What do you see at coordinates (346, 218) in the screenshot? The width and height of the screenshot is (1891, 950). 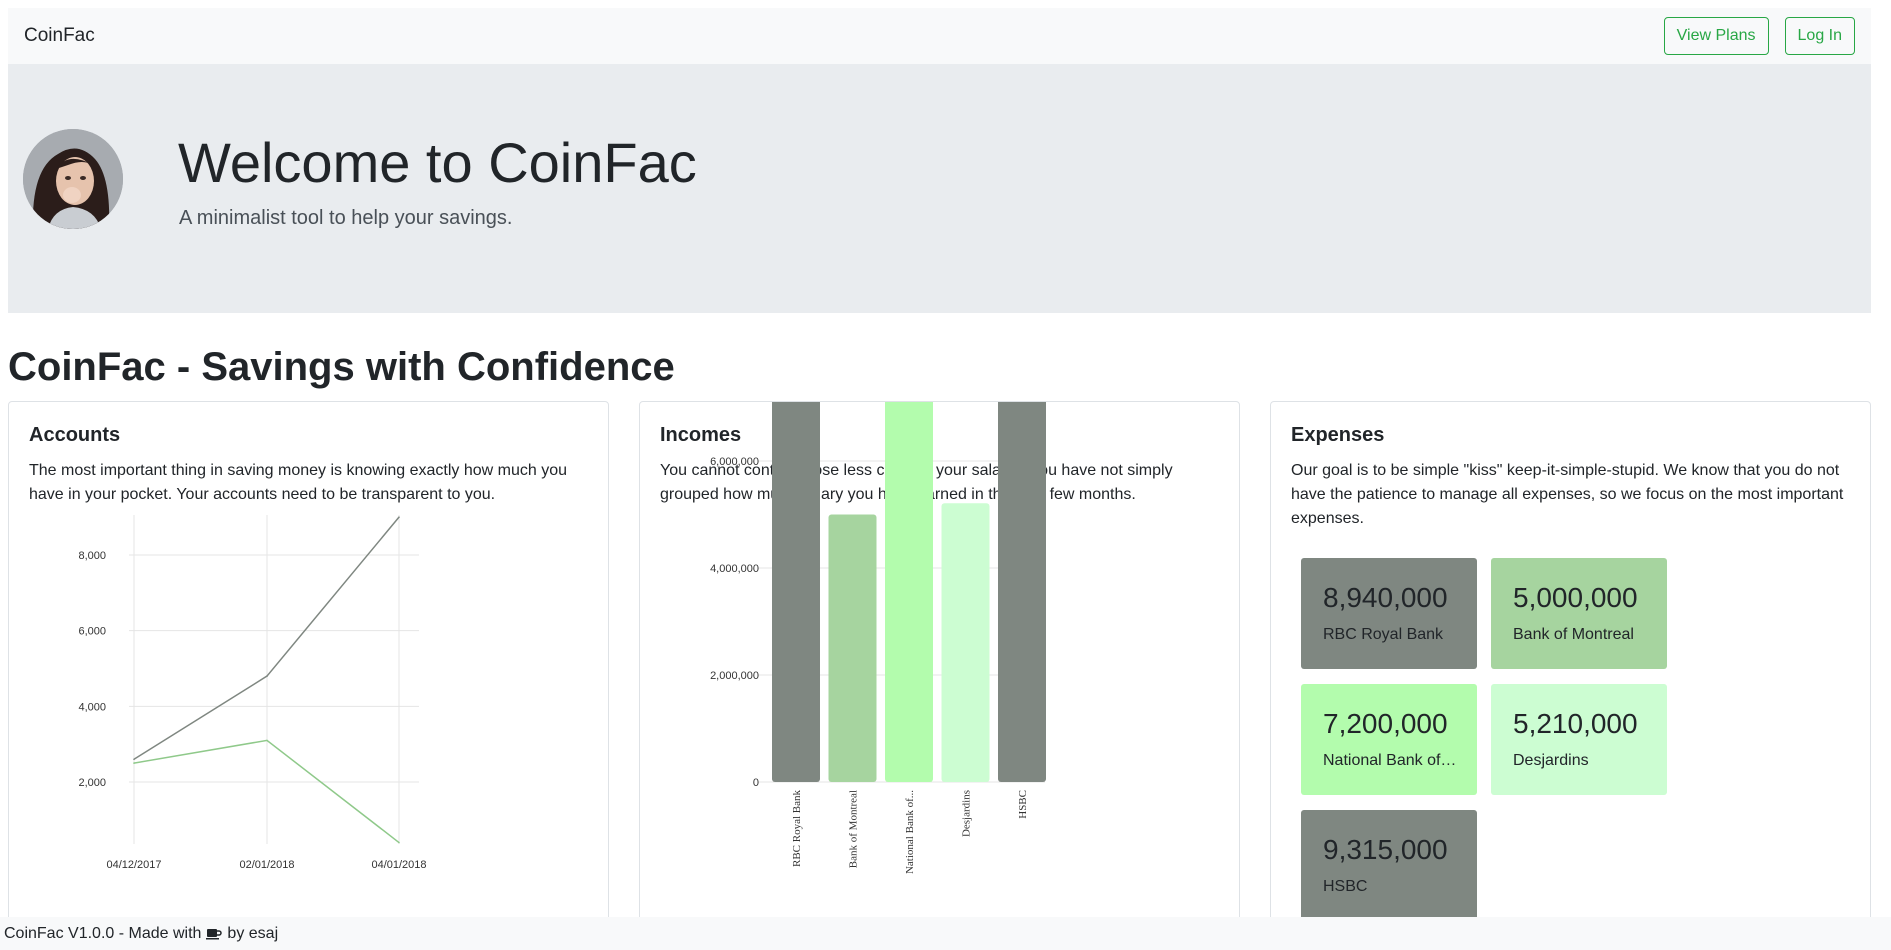 I see `hero-subtitle: A minimalist tool to help your savings.` at bounding box center [346, 218].